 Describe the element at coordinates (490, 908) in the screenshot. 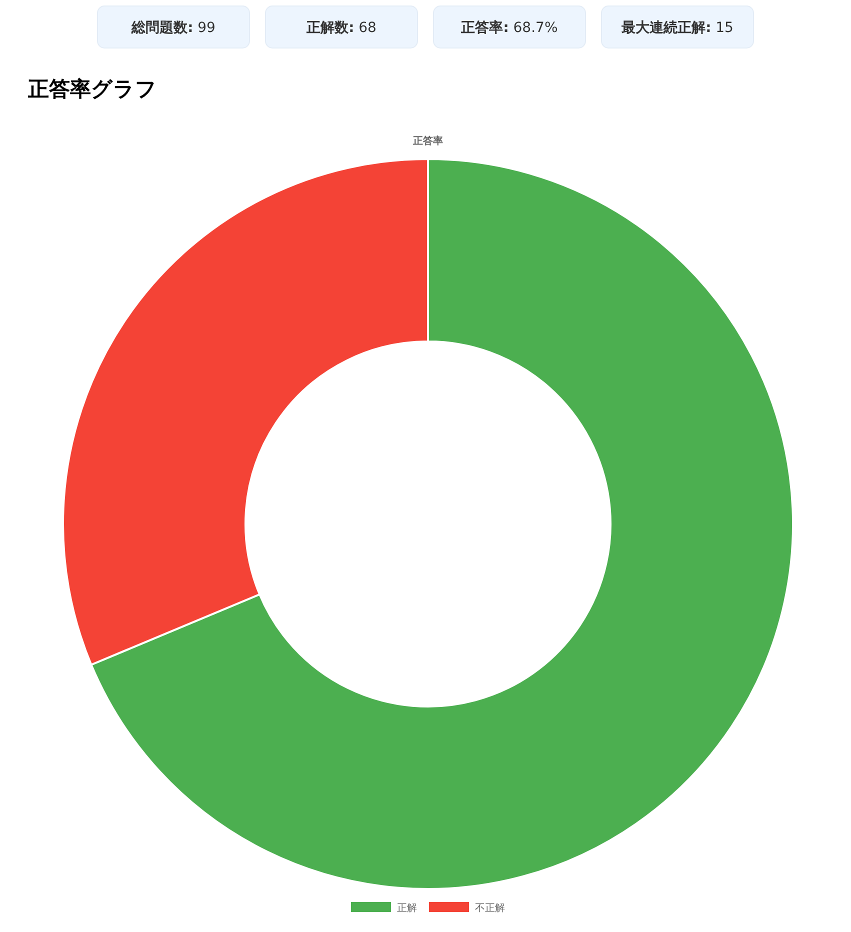

I see `legend-label: 不正解` at that location.